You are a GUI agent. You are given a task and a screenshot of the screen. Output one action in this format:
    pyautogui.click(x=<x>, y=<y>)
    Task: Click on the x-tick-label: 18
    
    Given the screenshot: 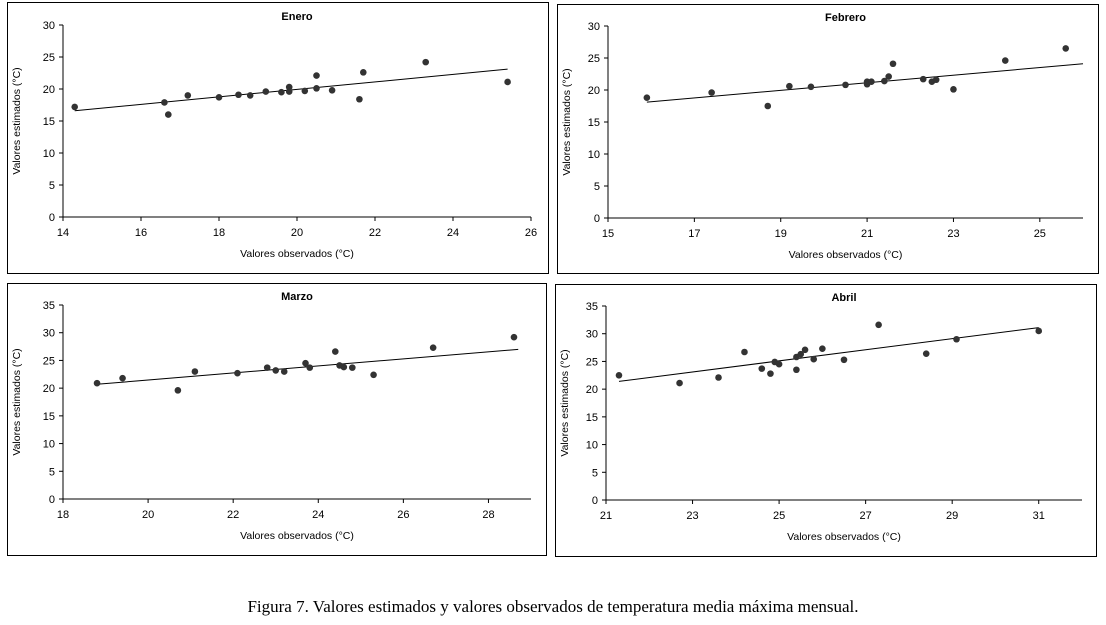 What is the action you would take?
    pyautogui.click(x=219, y=233)
    